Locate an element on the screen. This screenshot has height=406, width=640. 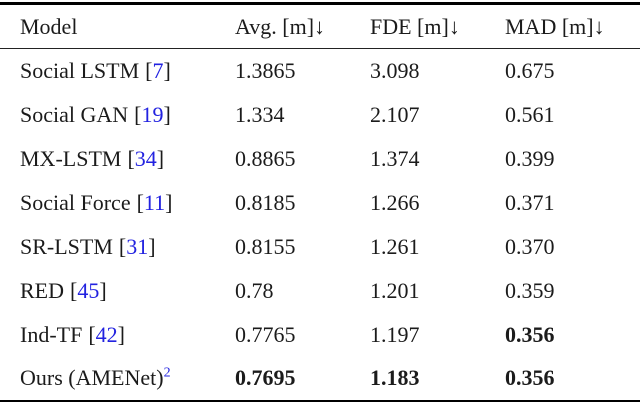
avg-value: 1.3865 is located at coordinates (265, 70).